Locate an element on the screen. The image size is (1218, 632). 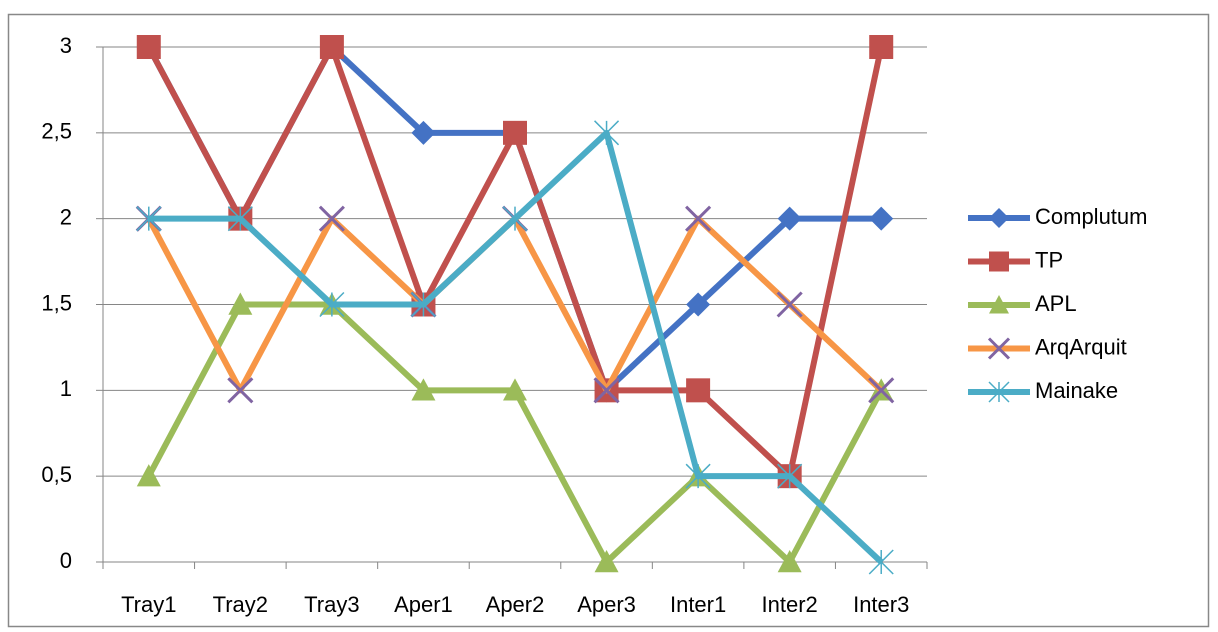
legend-label: ArqArquit is located at coordinates (1081, 346).